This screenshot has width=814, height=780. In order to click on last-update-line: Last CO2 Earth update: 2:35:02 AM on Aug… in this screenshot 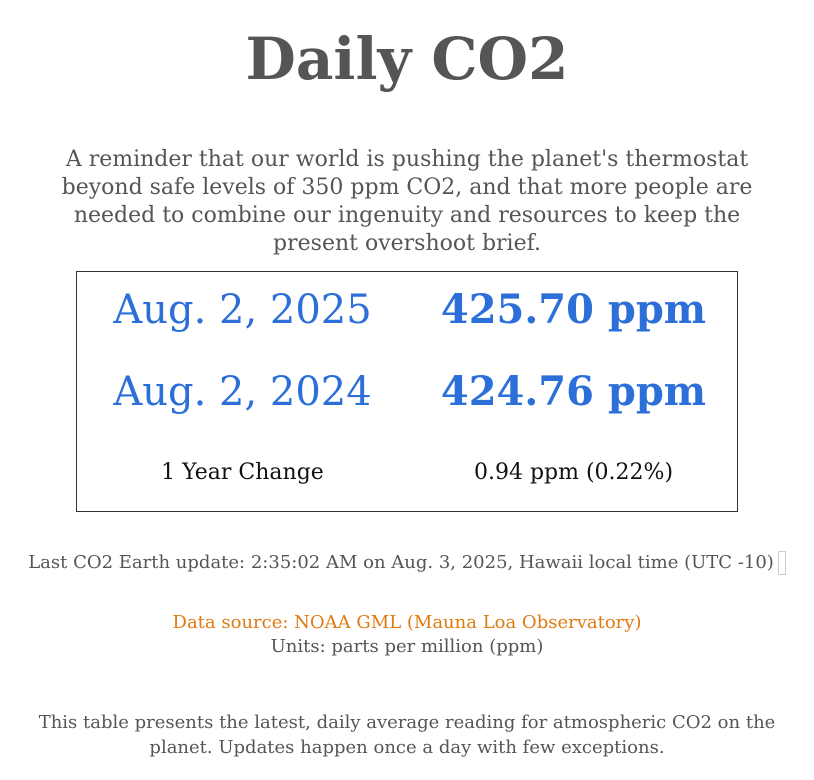, I will do `click(407, 563)`.